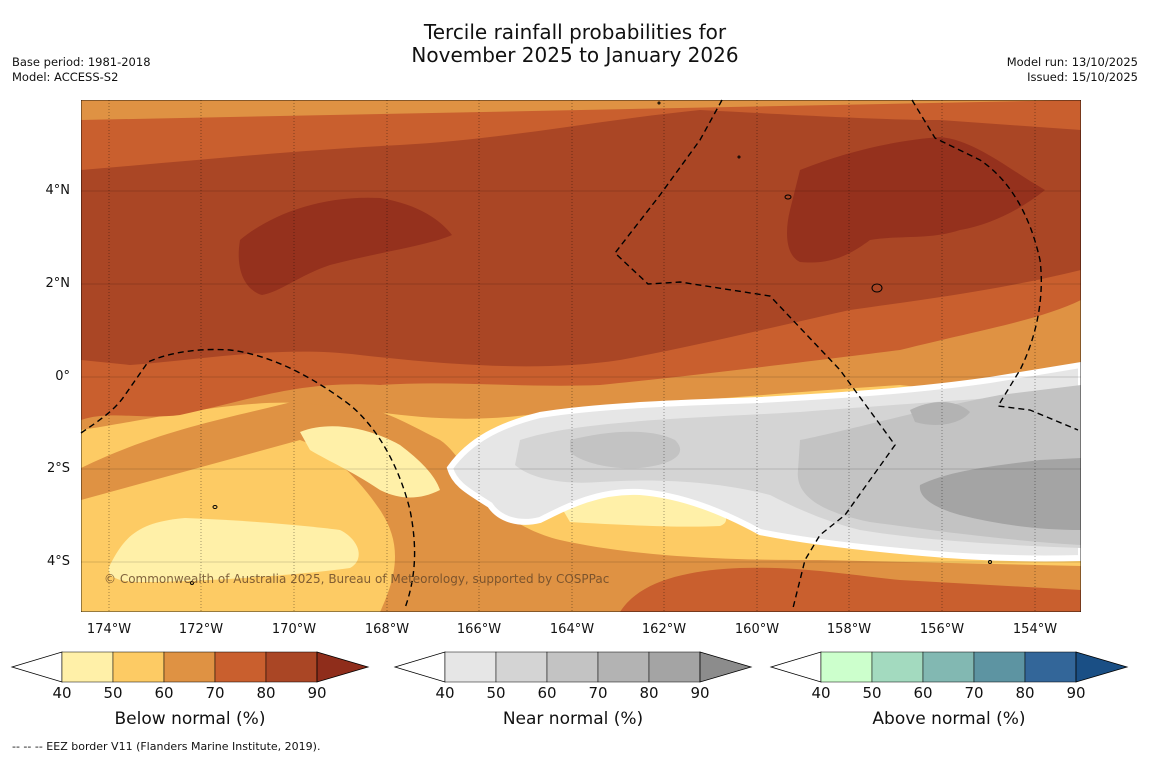 The width and height of the screenshot is (1150, 758). What do you see at coordinates (345, 246) in the screenshot?
I see `band-90-plus-west` at bounding box center [345, 246].